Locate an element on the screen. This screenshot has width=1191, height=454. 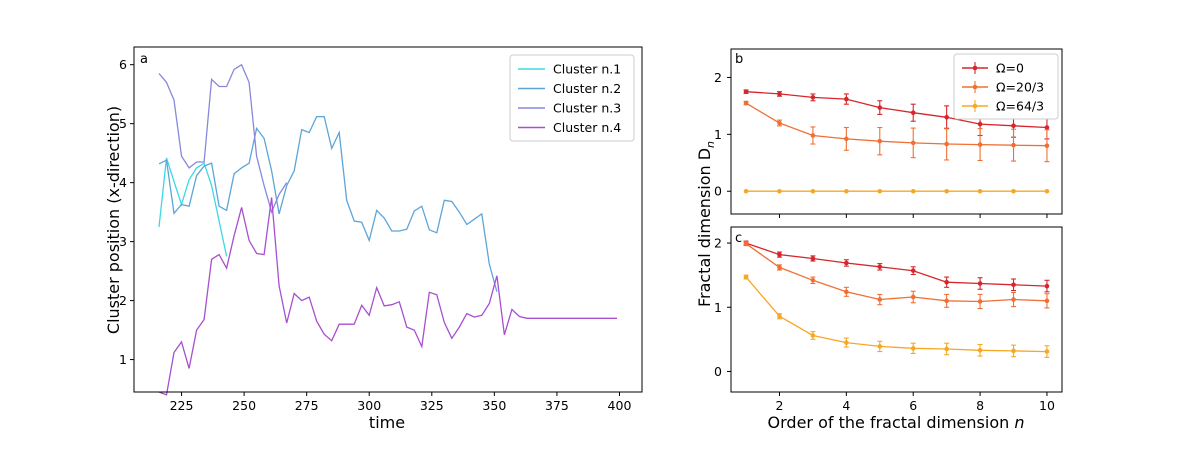
y-tick-label: 3 is located at coordinates (123, 241).